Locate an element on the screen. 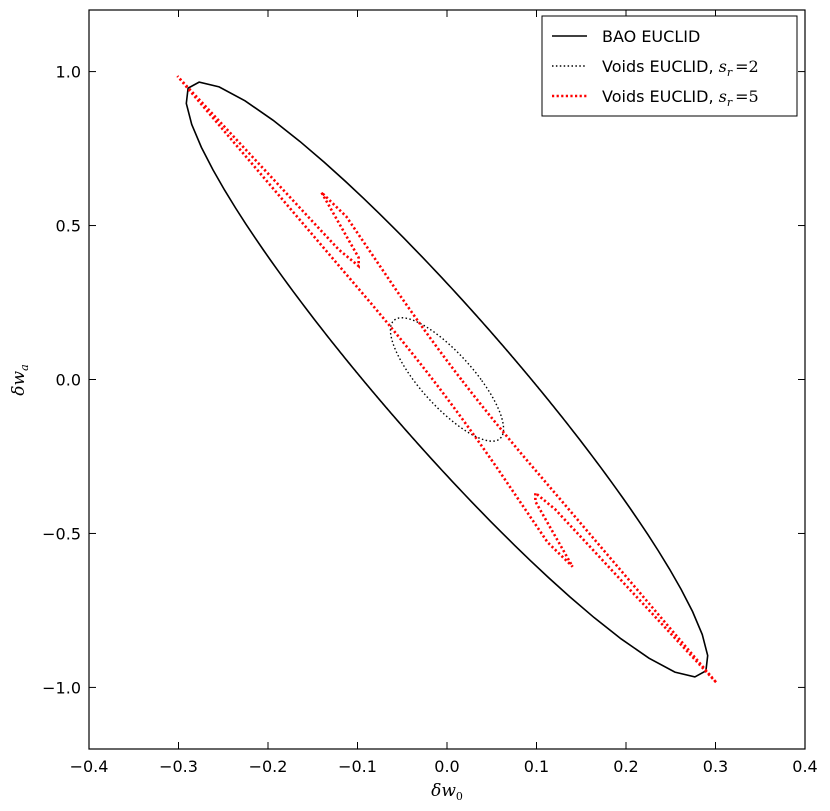 The image size is (830, 811). y-tick-label: −1.0 is located at coordinates (61, 687).